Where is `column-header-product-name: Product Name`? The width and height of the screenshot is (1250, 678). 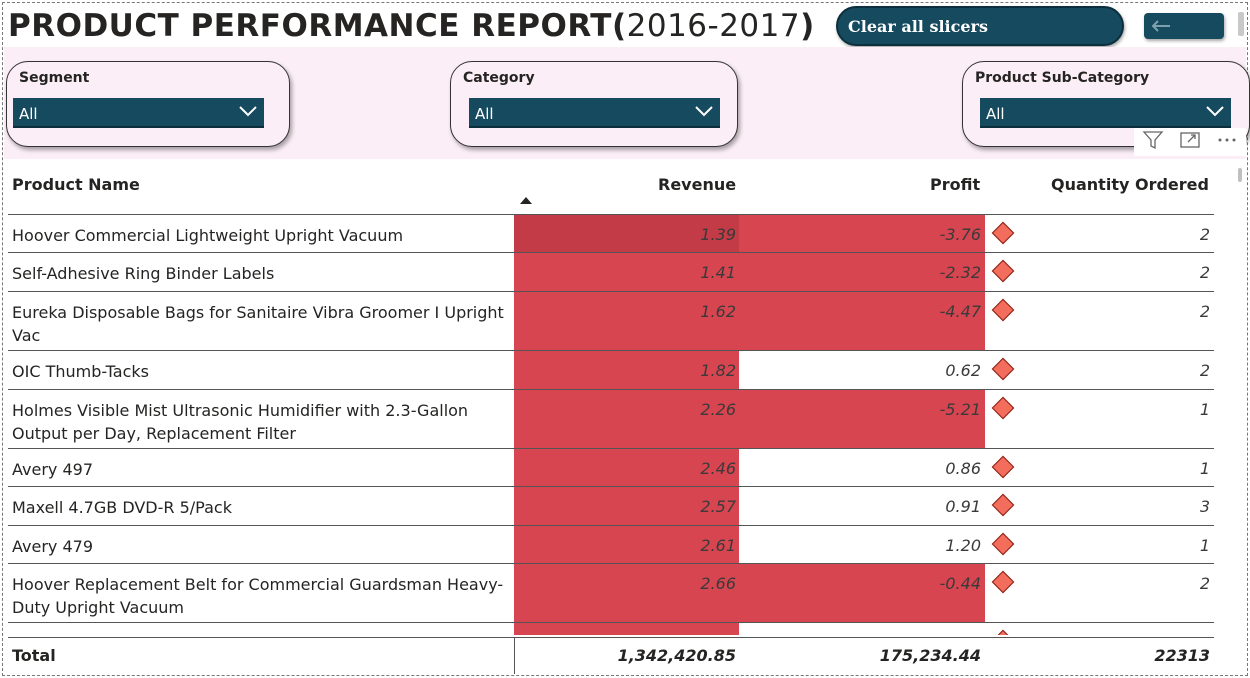
column-header-product-name: Product Name is located at coordinates (76, 184).